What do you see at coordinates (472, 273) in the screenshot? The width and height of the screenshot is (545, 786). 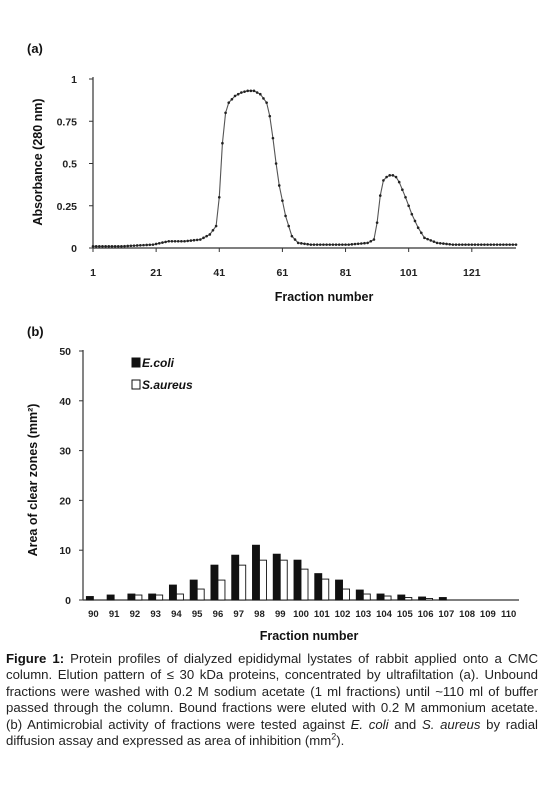 I see `panel-a-x-tick-label: 121` at bounding box center [472, 273].